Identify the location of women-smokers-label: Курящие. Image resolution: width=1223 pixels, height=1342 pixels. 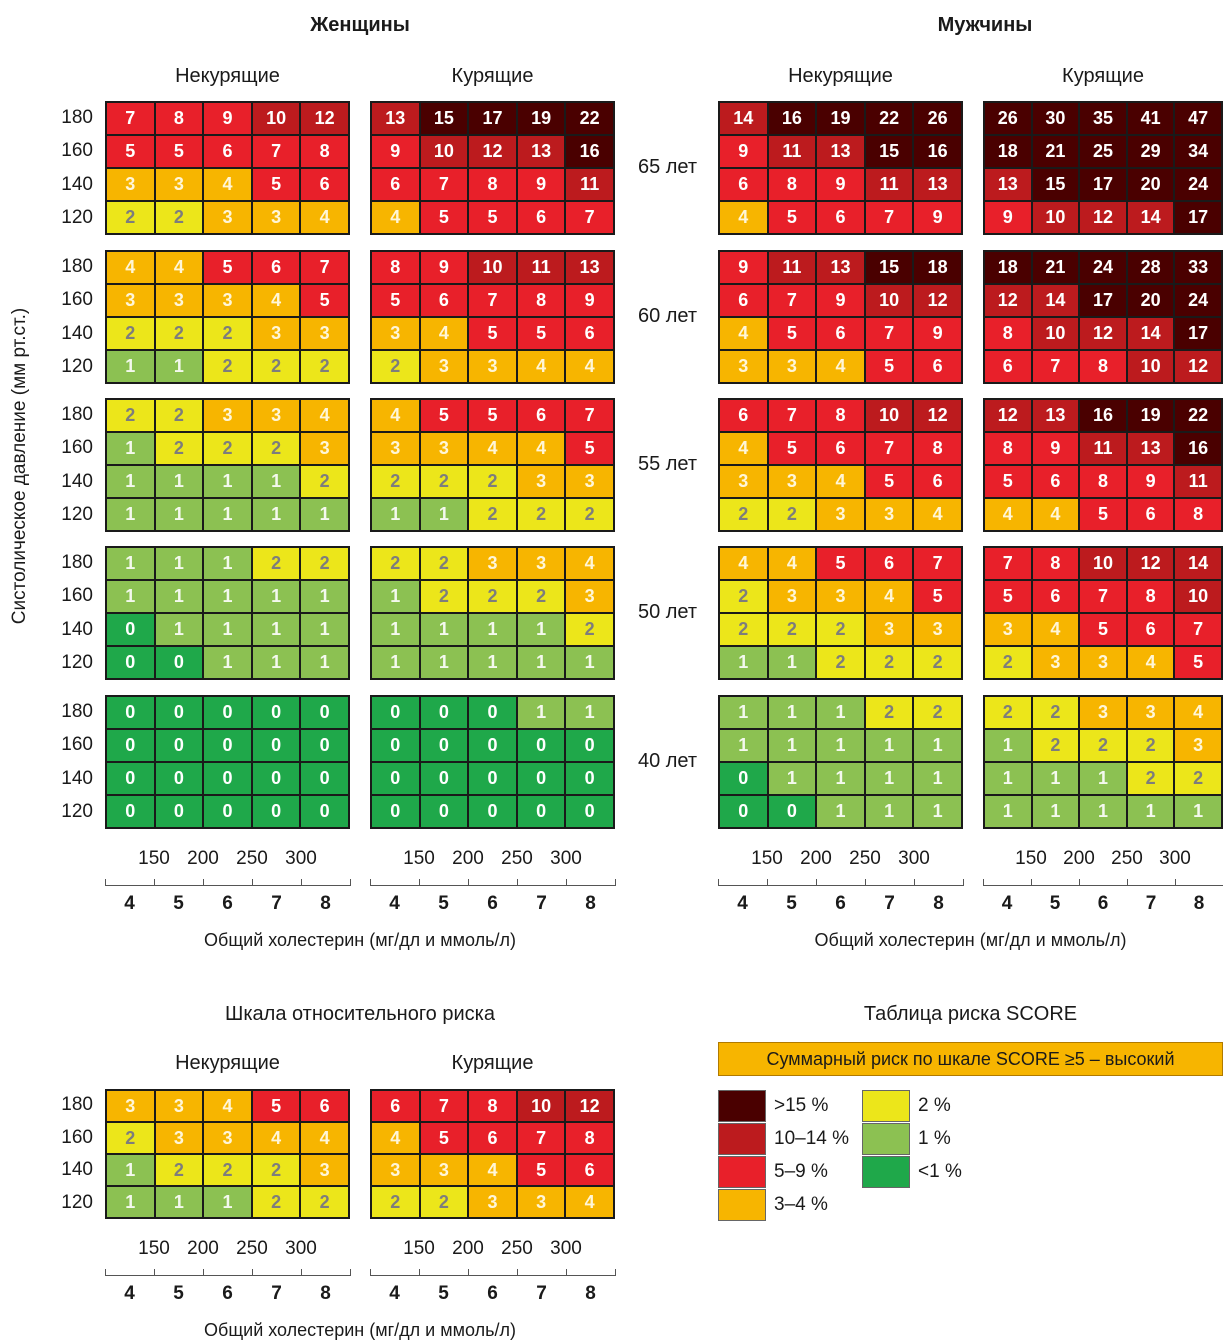
(492, 76).